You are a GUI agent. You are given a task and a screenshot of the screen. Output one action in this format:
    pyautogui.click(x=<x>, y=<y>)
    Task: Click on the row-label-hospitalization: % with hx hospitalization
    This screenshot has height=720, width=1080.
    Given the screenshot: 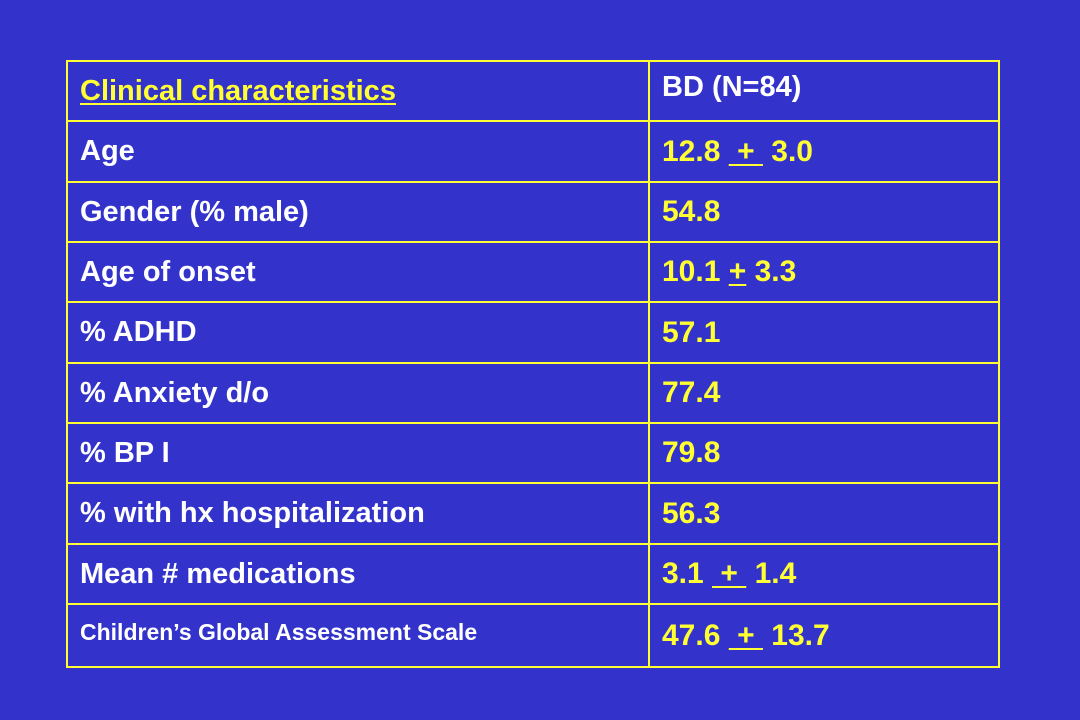 What is the action you would take?
    pyautogui.click(x=358, y=513)
    